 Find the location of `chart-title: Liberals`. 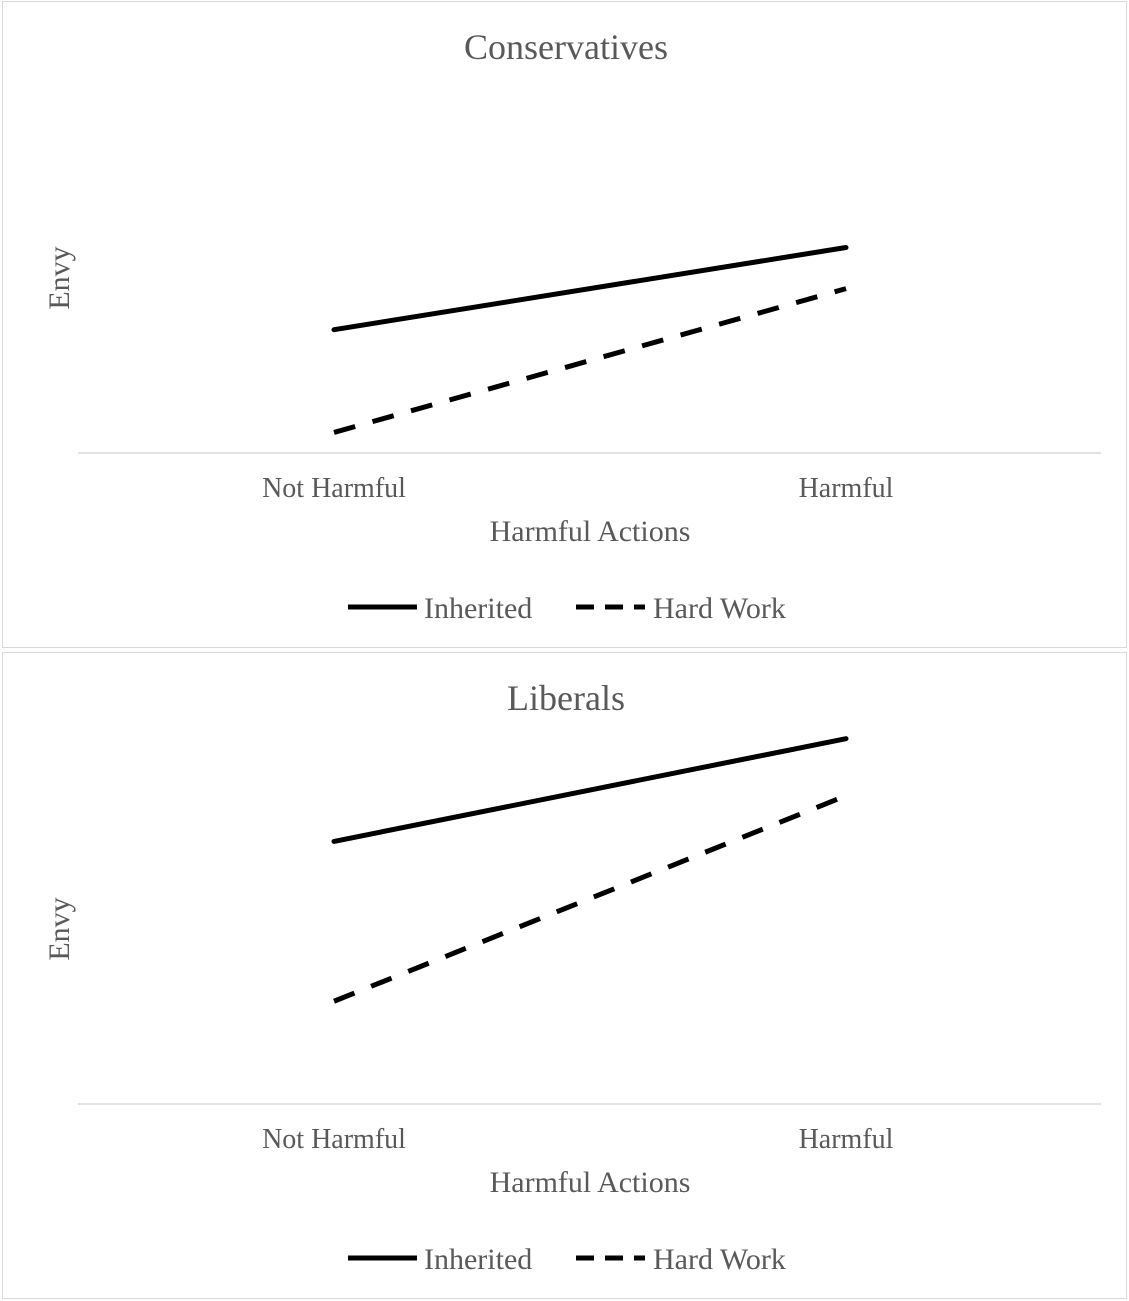

chart-title: Liberals is located at coordinates (566, 698).